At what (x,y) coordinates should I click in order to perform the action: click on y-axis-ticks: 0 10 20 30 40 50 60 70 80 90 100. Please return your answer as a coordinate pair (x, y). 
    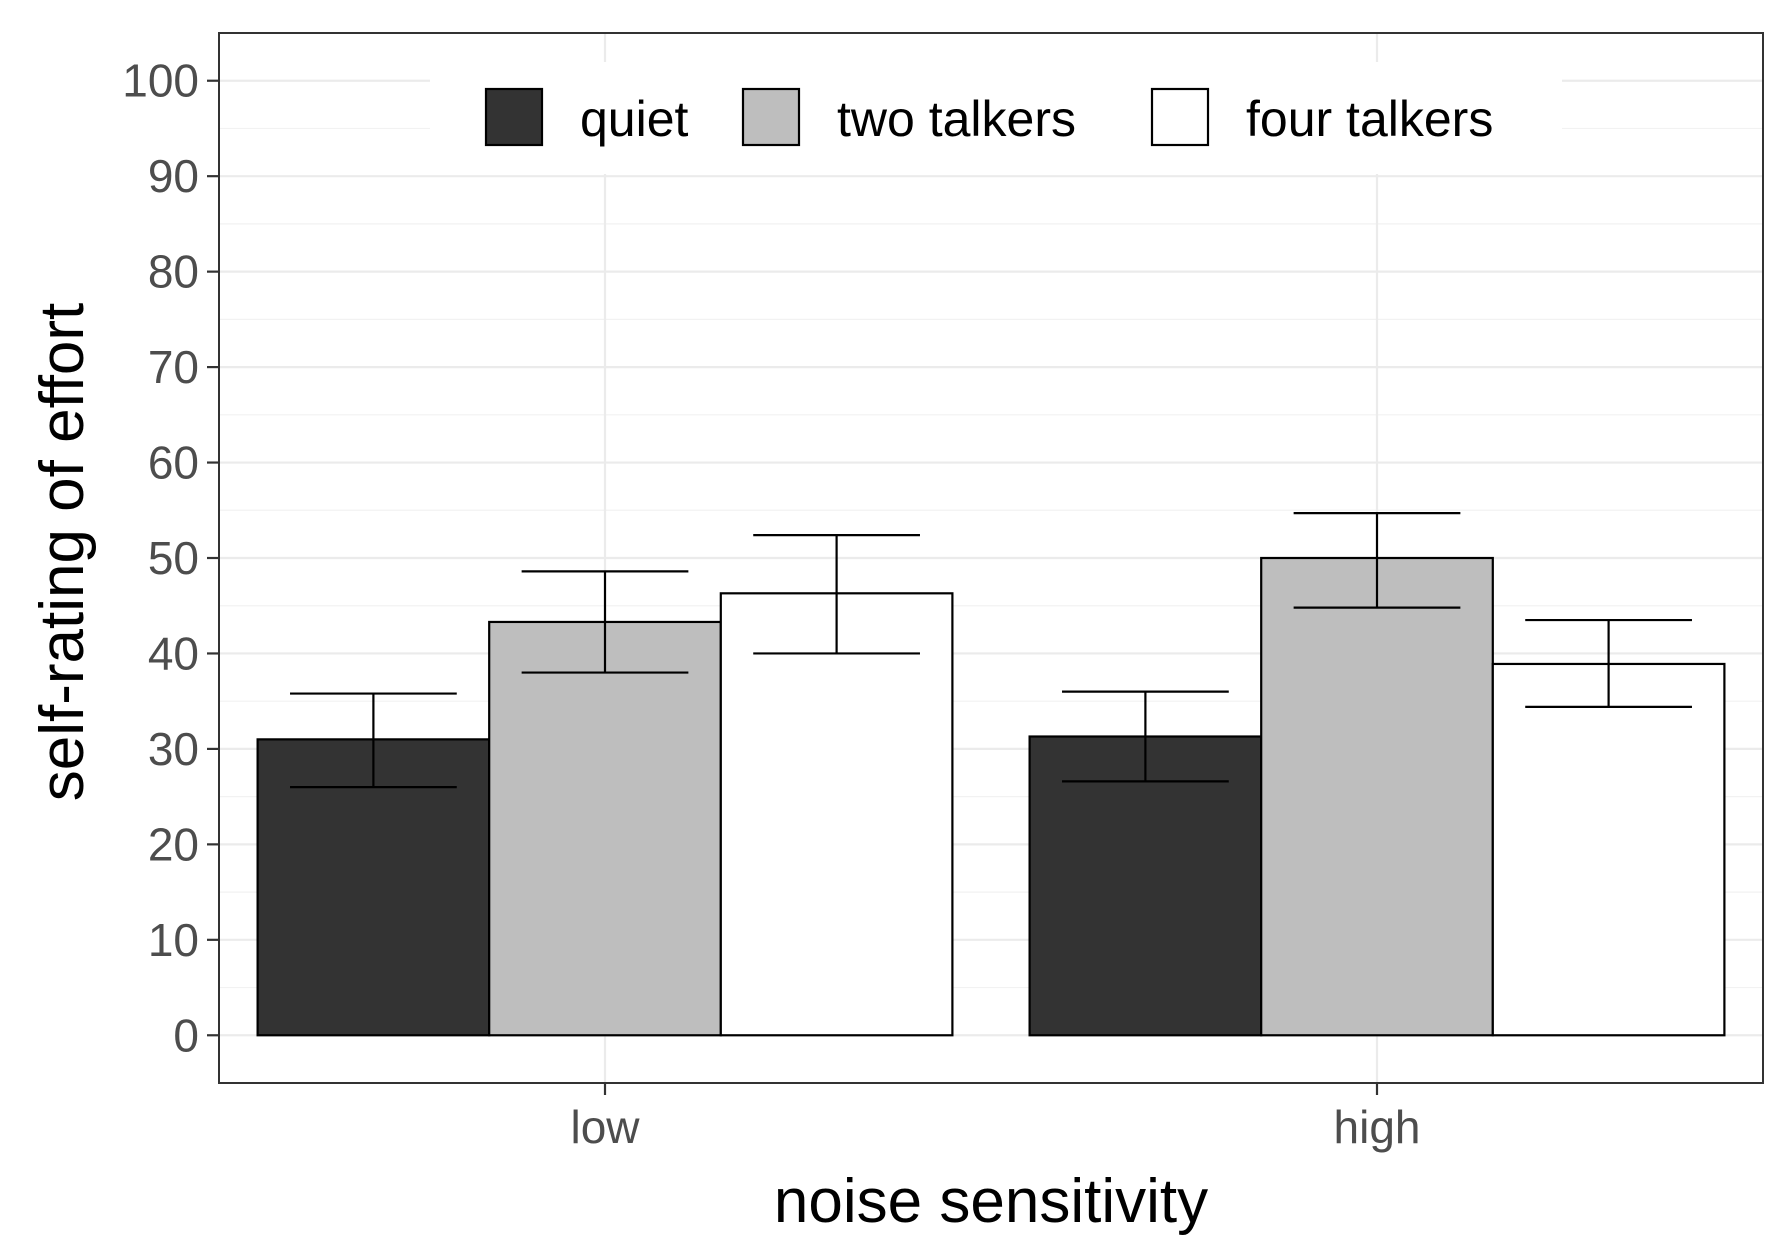
    Looking at the image, I should click on (170, 558).